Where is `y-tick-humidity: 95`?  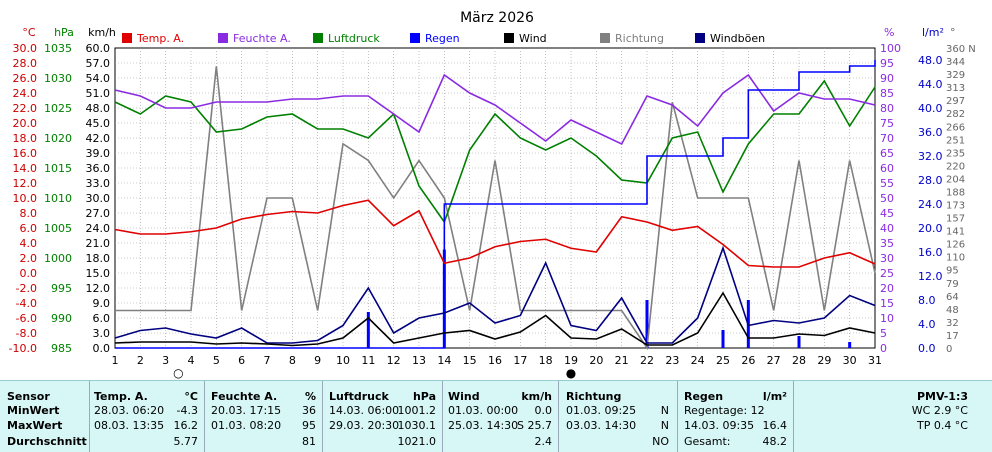 y-tick-humidity: 95 is located at coordinates (887, 63).